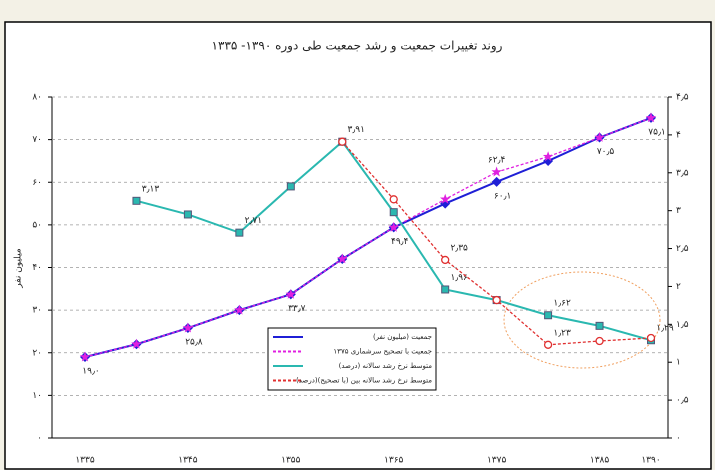  Describe the element at coordinates (582, 320) in the screenshot. I see `highlight-ellipse` at that location.